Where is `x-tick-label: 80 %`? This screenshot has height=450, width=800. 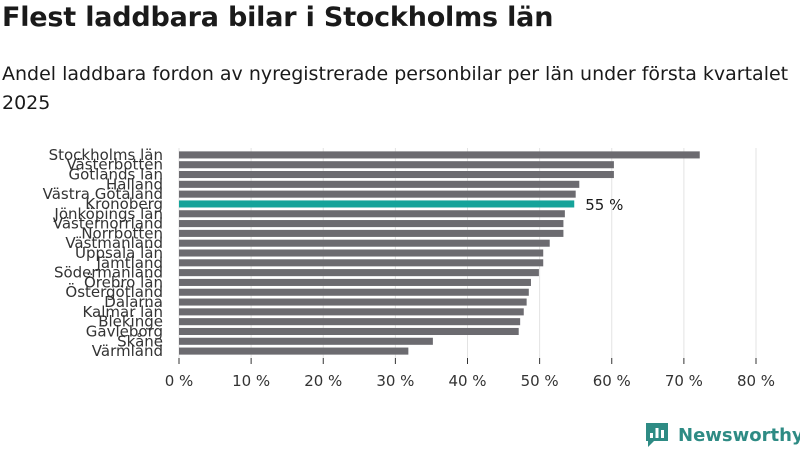
x-tick-label: 80 % is located at coordinates (756, 381).